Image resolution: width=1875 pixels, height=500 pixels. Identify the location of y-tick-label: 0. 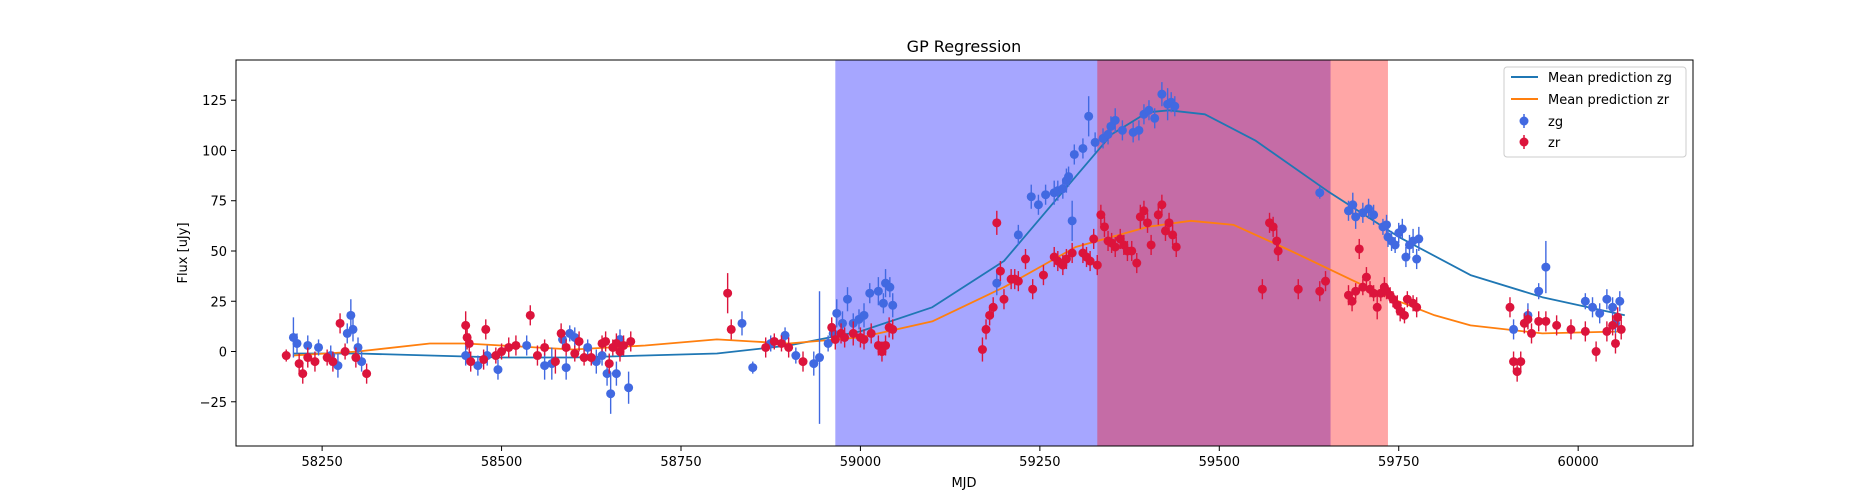
(223, 353).